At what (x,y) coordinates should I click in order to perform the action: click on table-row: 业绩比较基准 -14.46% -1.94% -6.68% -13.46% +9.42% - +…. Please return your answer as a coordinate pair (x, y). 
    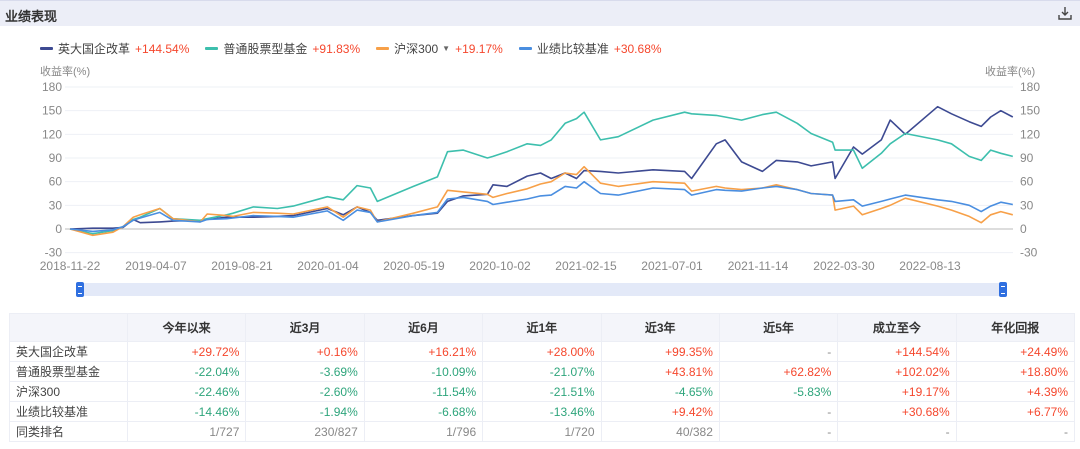
    Looking at the image, I should click on (542, 411).